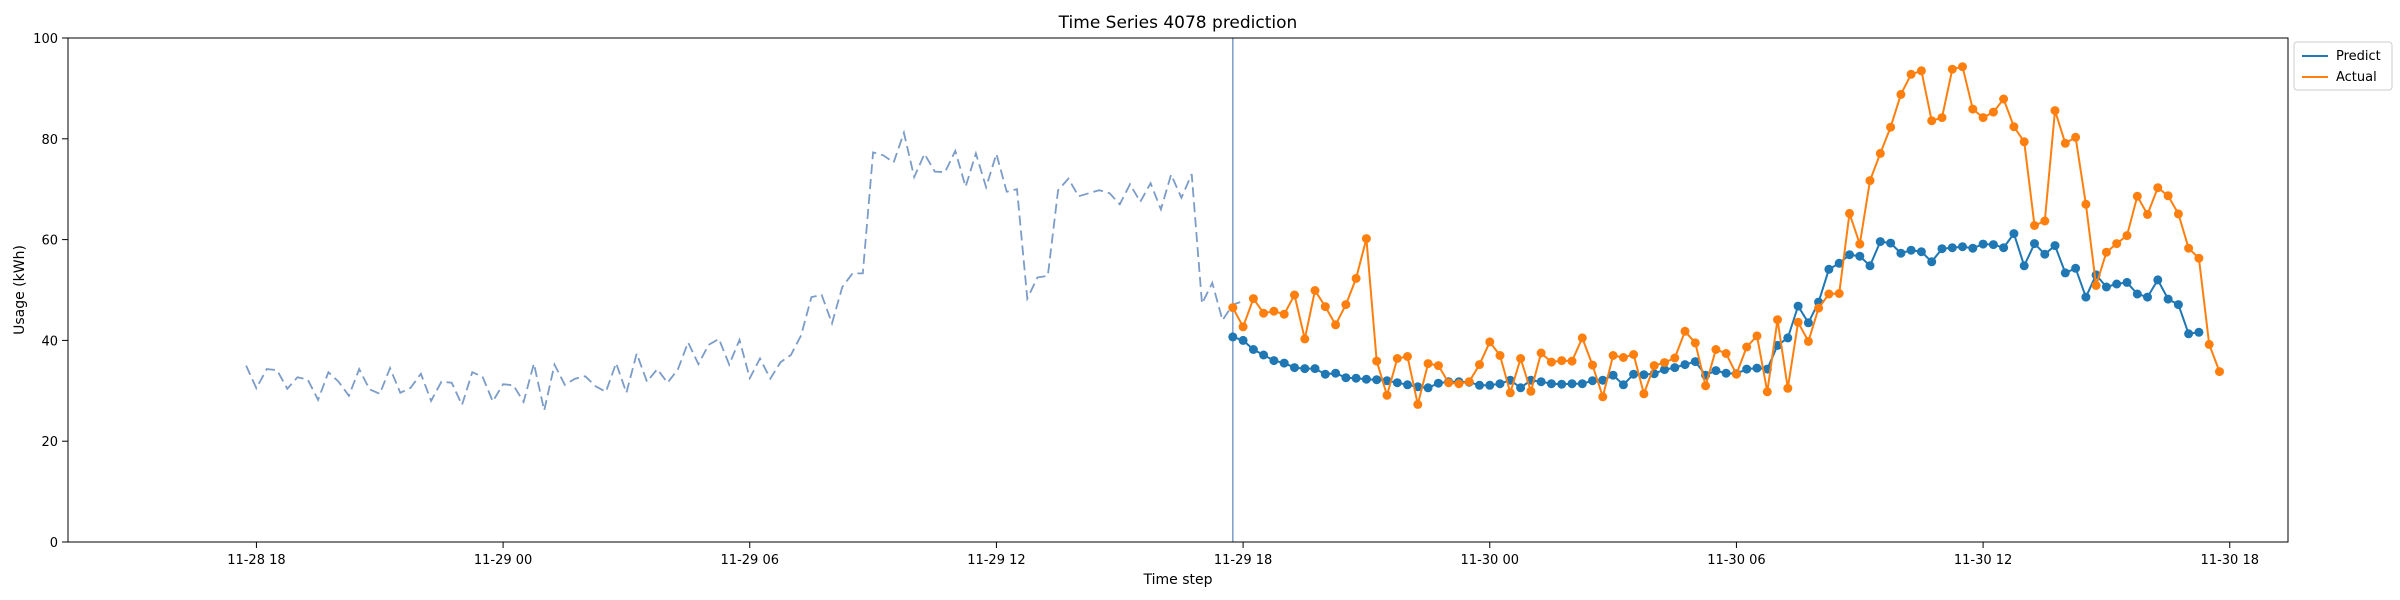  What do you see at coordinates (1490, 560) in the screenshot?
I see `x-tick-label: 11-30 00` at bounding box center [1490, 560].